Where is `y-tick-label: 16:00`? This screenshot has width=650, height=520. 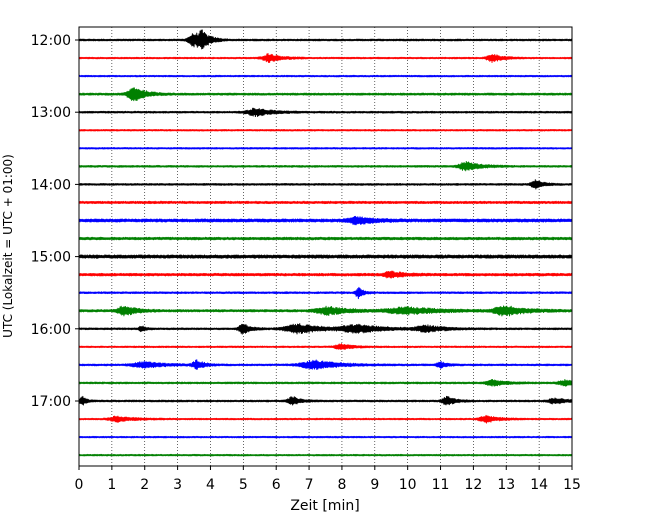 y-tick-label: 16:00 is located at coordinates (51, 330).